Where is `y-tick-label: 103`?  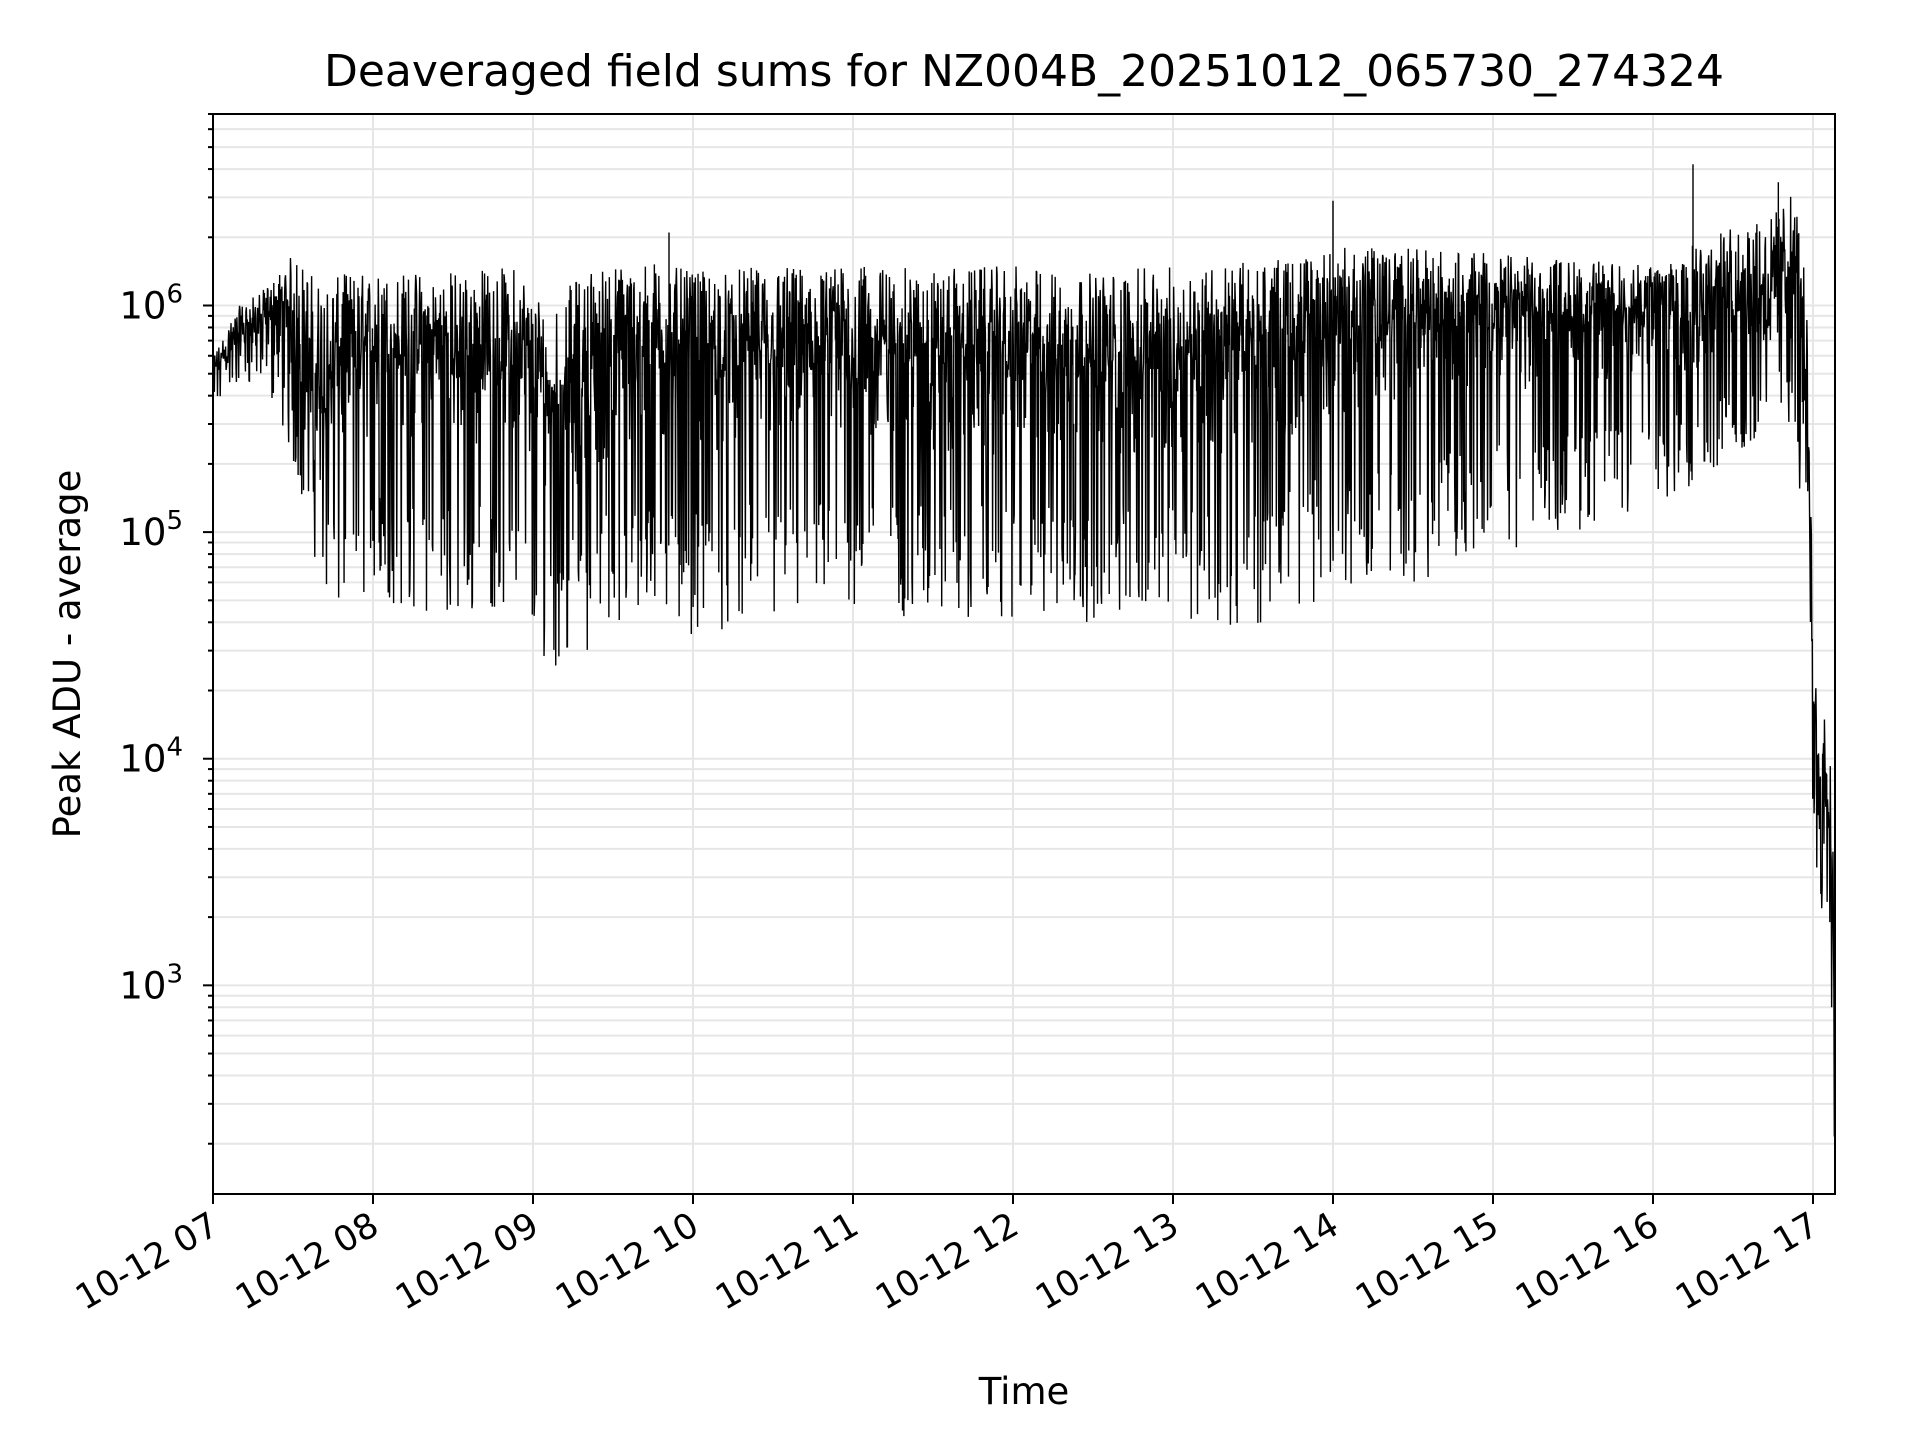
y-tick-label: 103 is located at coordinates (151, 983).